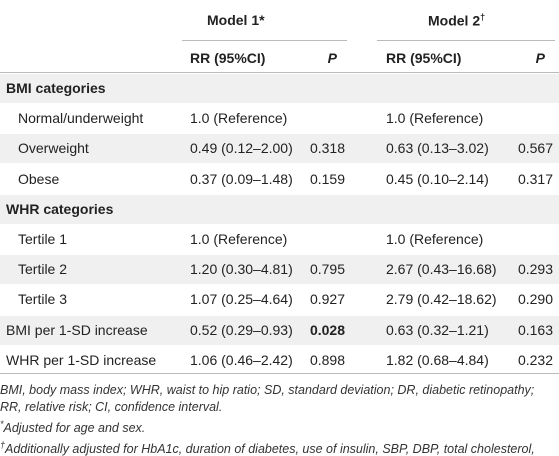 The width and height of the screenshot is (559, 456). What do you see at coordinates (437, 359) in the screenshot?
I see `rr-cell: 1.82 (0.68–4.84)` at bounding box center [437, 359].